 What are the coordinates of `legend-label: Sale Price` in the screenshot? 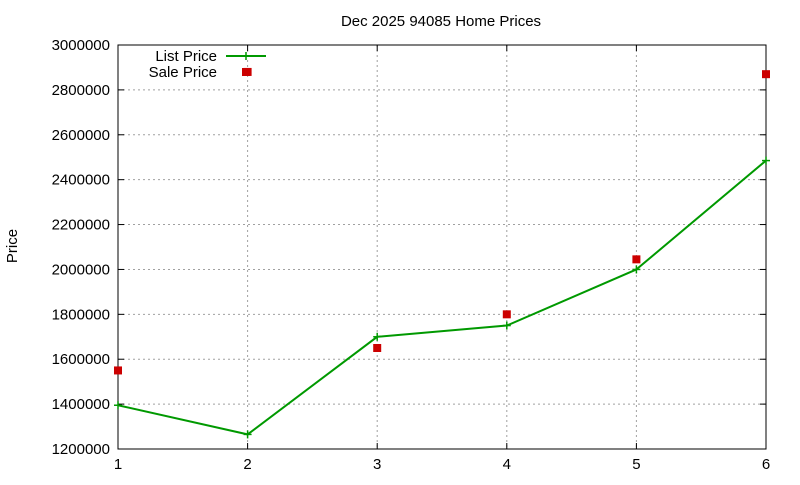 It's located at (183, 72).